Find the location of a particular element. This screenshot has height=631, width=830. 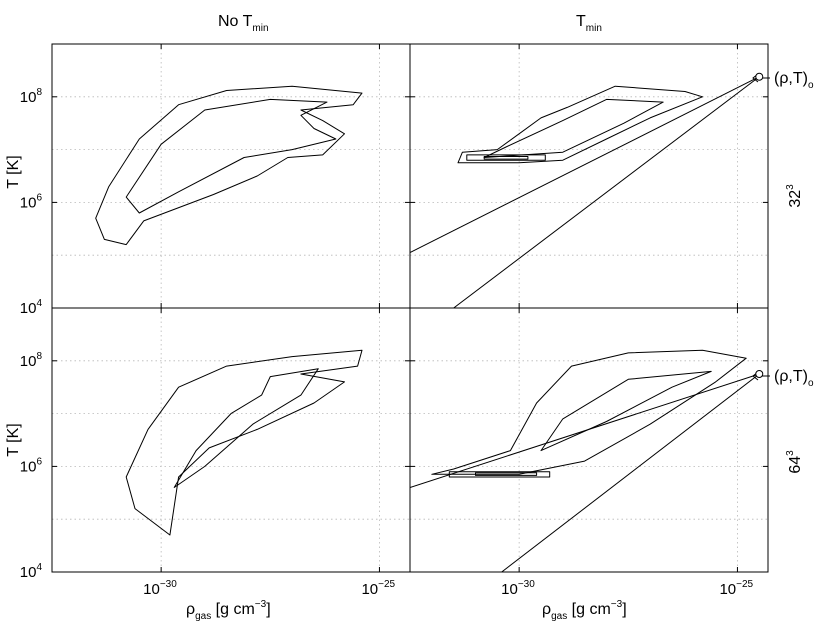

y-axis-label-top: T [K] is located at coordinates (13, 172).